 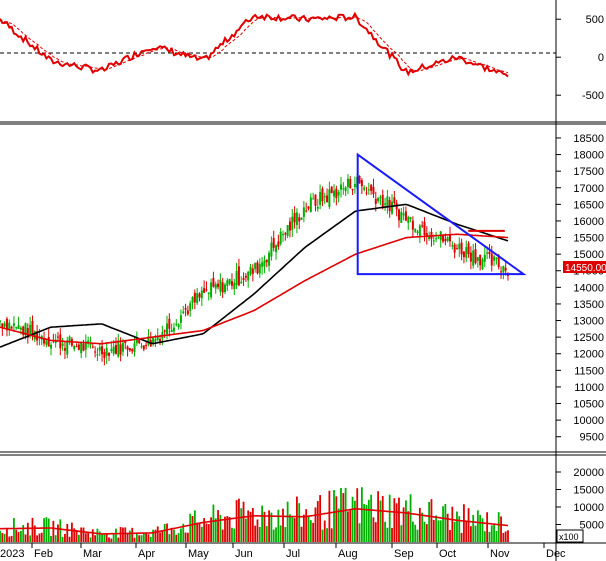 I want to click on y-tick-label: 11000, so click(x=589, y=388).